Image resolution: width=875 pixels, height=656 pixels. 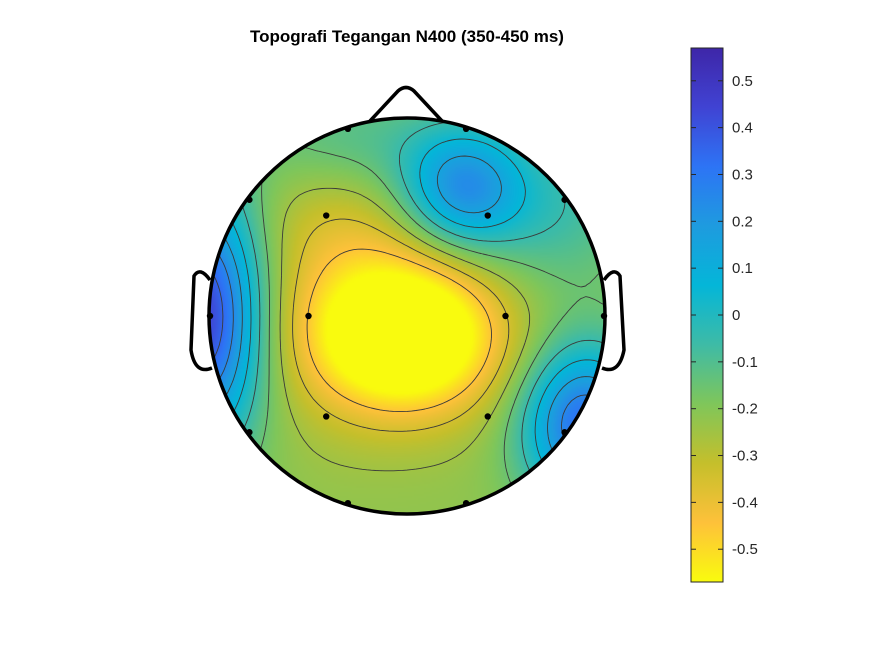 What do you see at coordinates (742, 221) in the screenshot?
I see `colorbar-tick-label: 0.2` at bounding box center [742, 221].